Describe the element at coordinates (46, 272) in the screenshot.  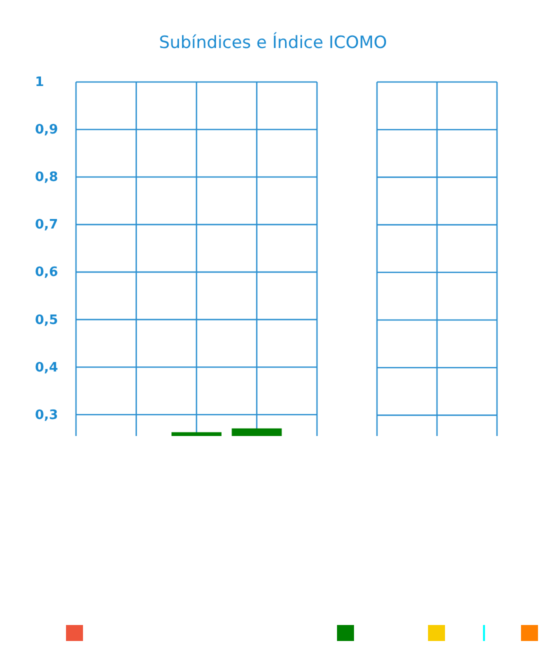
I see `y-tick-label: 0,6` at that location.